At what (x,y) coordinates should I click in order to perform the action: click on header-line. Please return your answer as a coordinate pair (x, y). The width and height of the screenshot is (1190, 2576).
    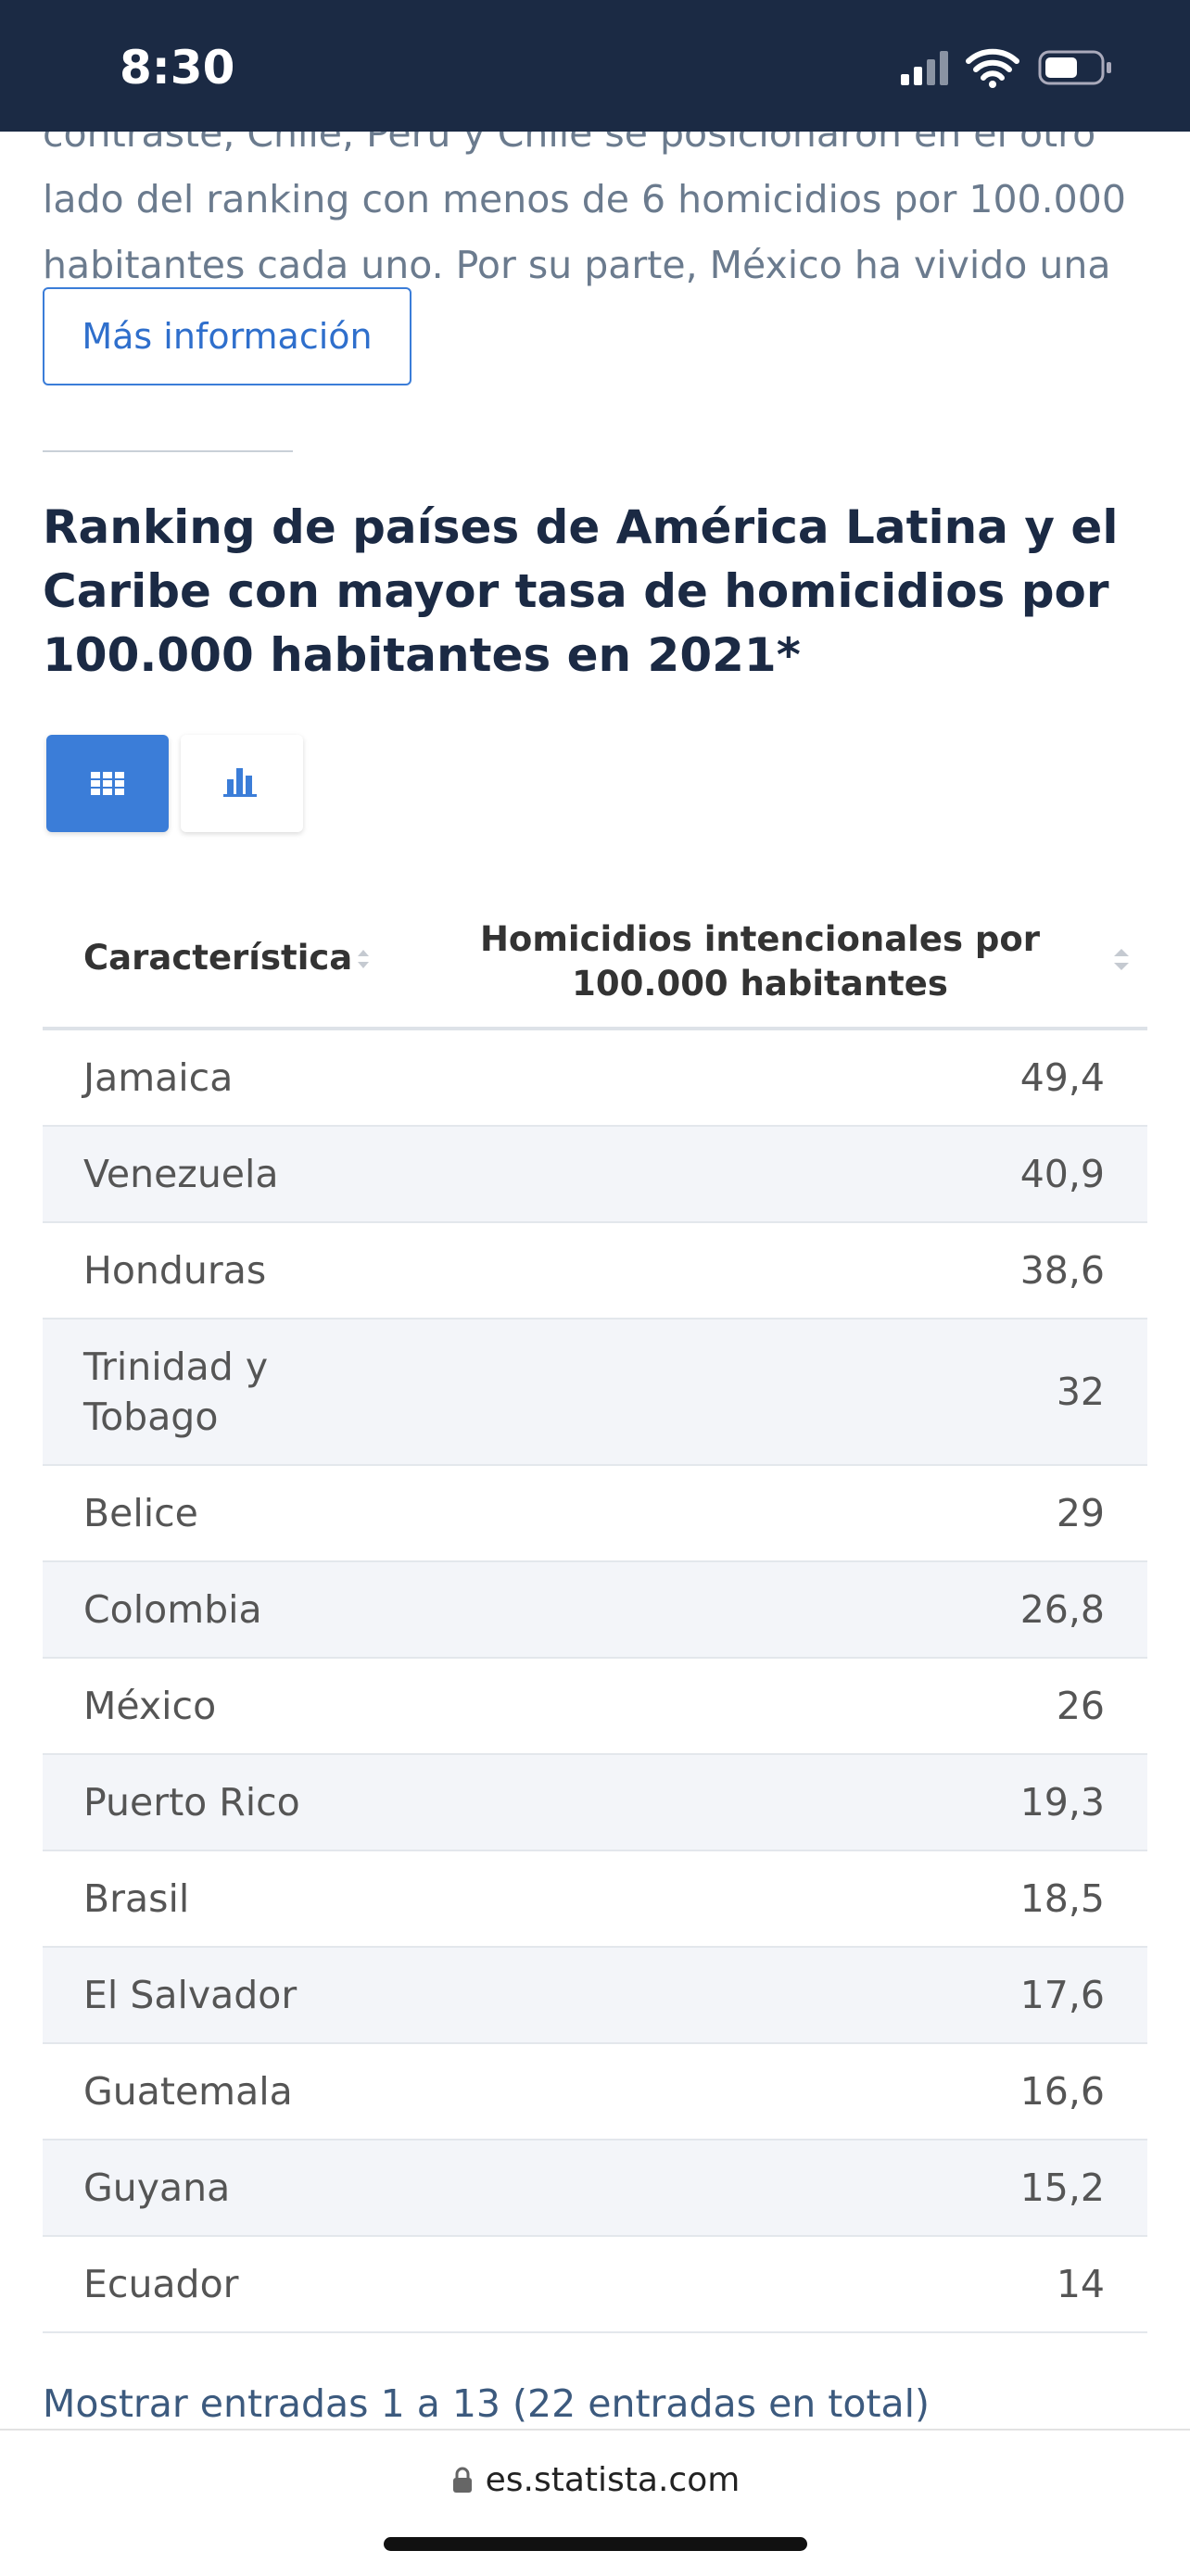
    Looking at the image, I should click on (595, 1028).